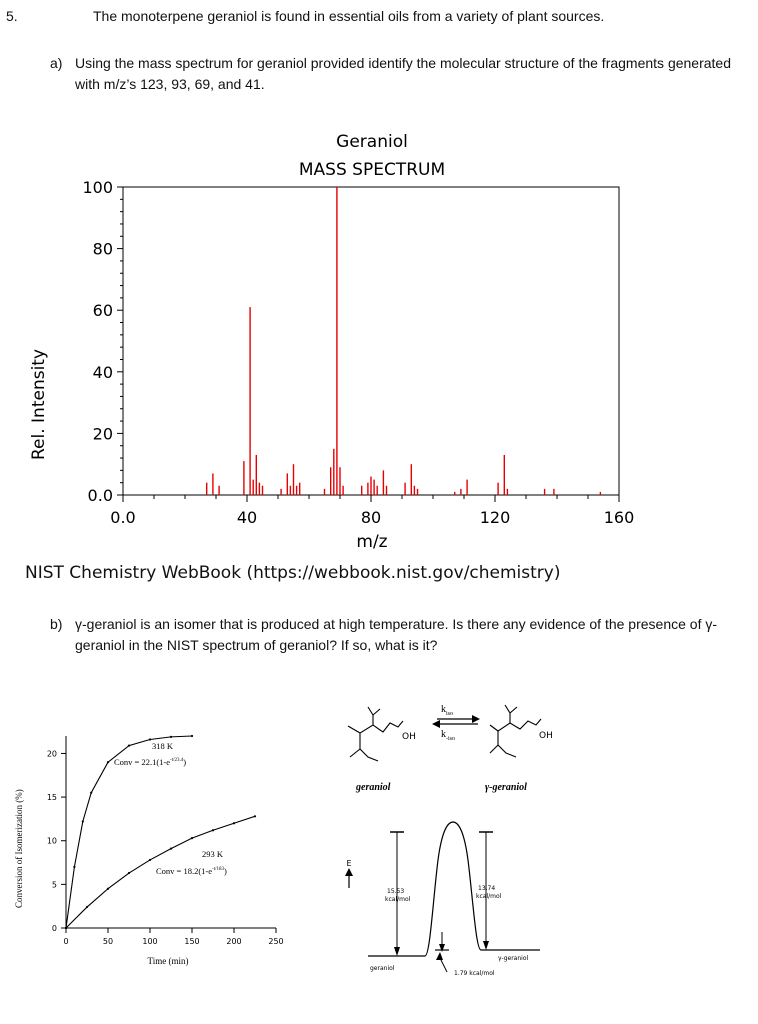 This screenshot has width=758, height=1024. Describe the element at coordinates (373, 787) in the screenshot. I see `geraniol-label: geraniol` at that location.